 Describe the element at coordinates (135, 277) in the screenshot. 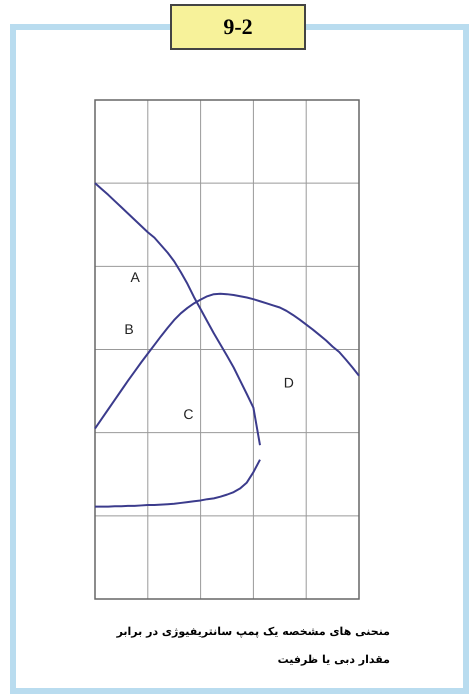

I see `annotation: A` at that location.